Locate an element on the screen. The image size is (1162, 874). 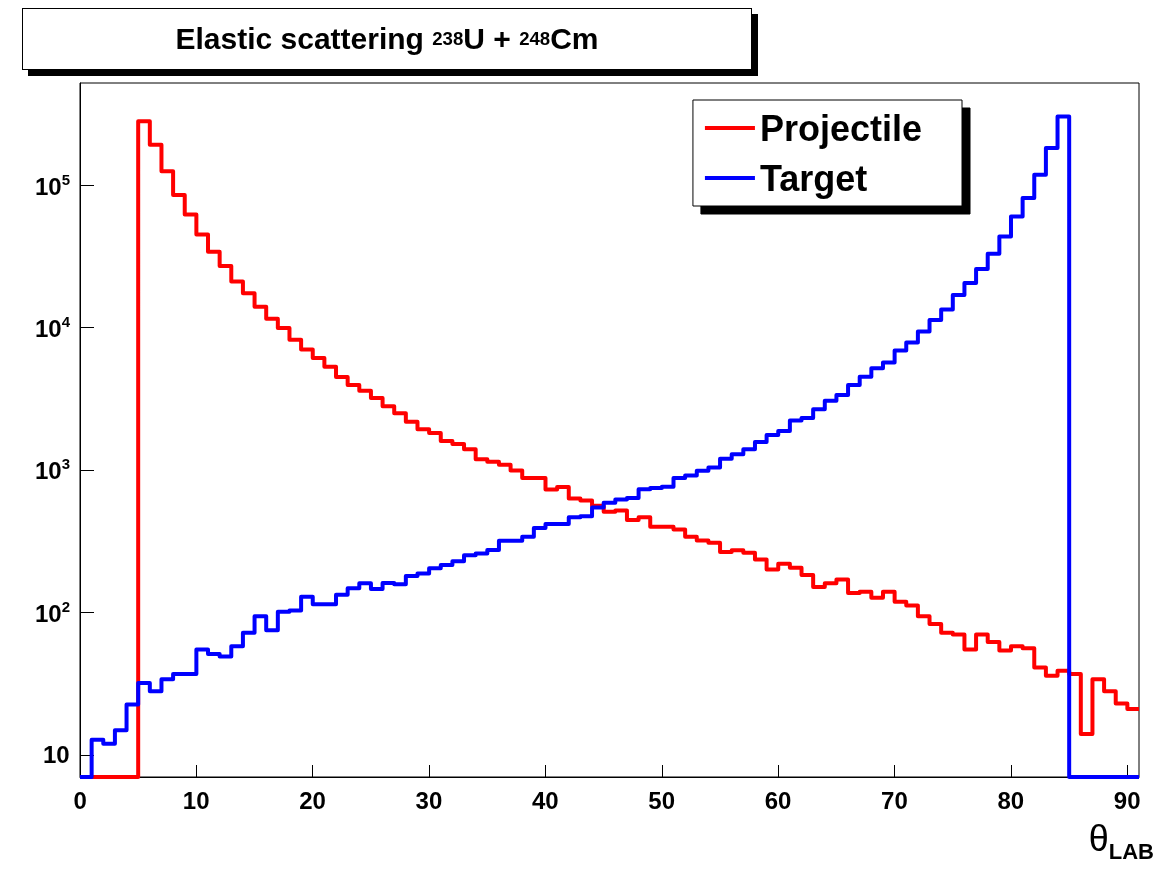
x-tick-label: 0 is located at coordinates (80, 800).